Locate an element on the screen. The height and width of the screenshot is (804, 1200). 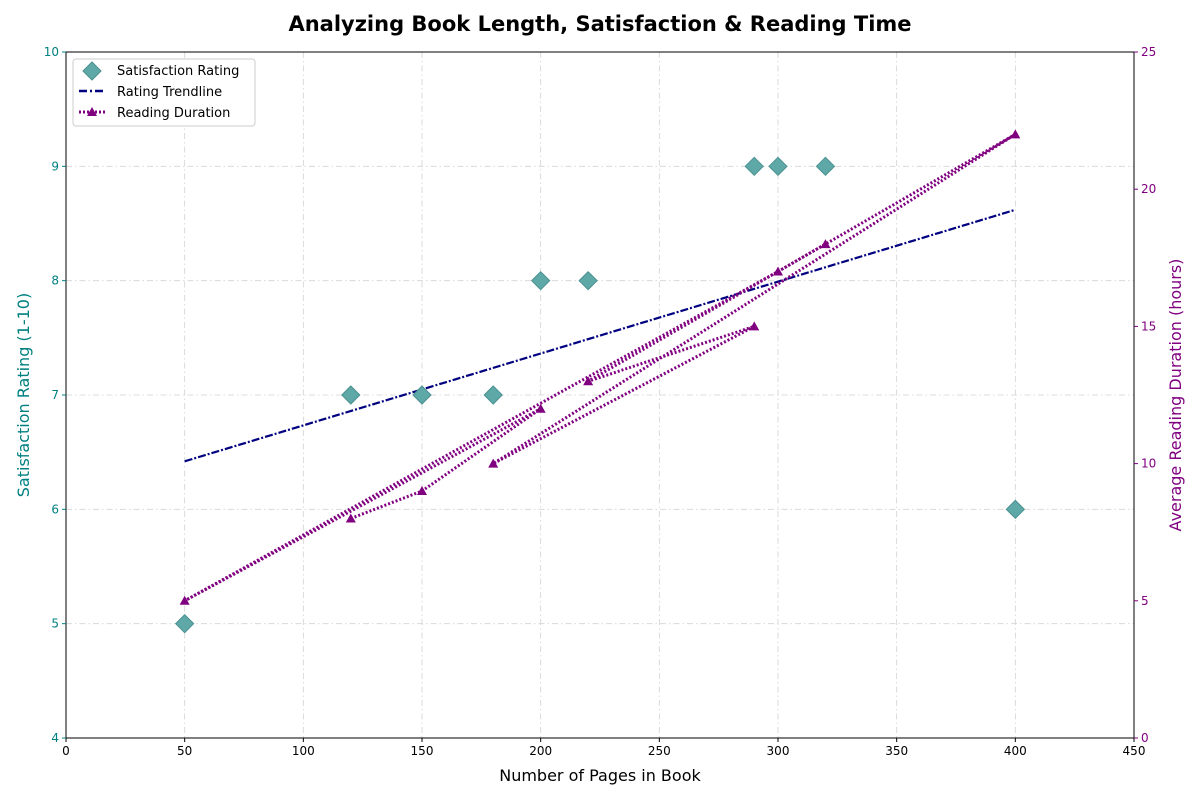
x-tick-label: 150 is located at coordinates (422, 751).